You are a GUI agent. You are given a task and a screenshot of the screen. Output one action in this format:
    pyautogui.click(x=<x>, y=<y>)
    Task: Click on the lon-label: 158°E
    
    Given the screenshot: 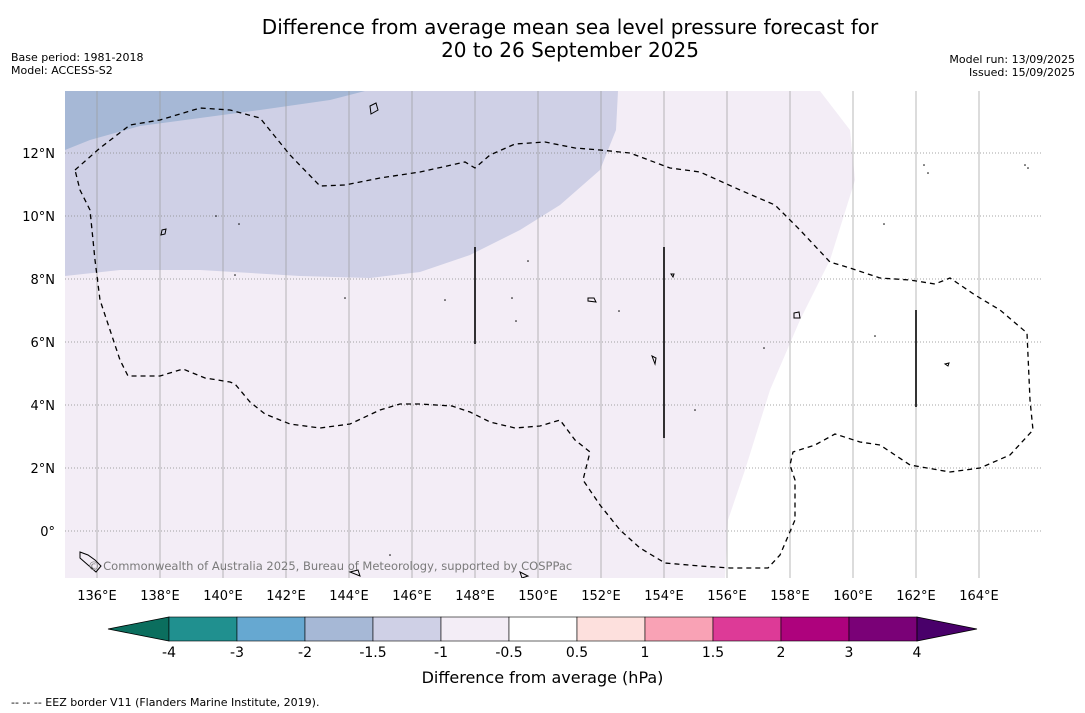 What is the action you would take?
    pyautogui.click(x=790, y=596)
    